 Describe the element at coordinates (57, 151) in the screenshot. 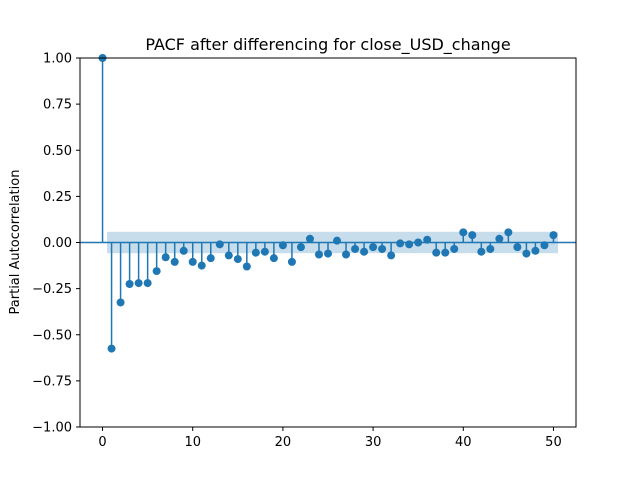

I see `y-tick-label: 0.50` at that location.